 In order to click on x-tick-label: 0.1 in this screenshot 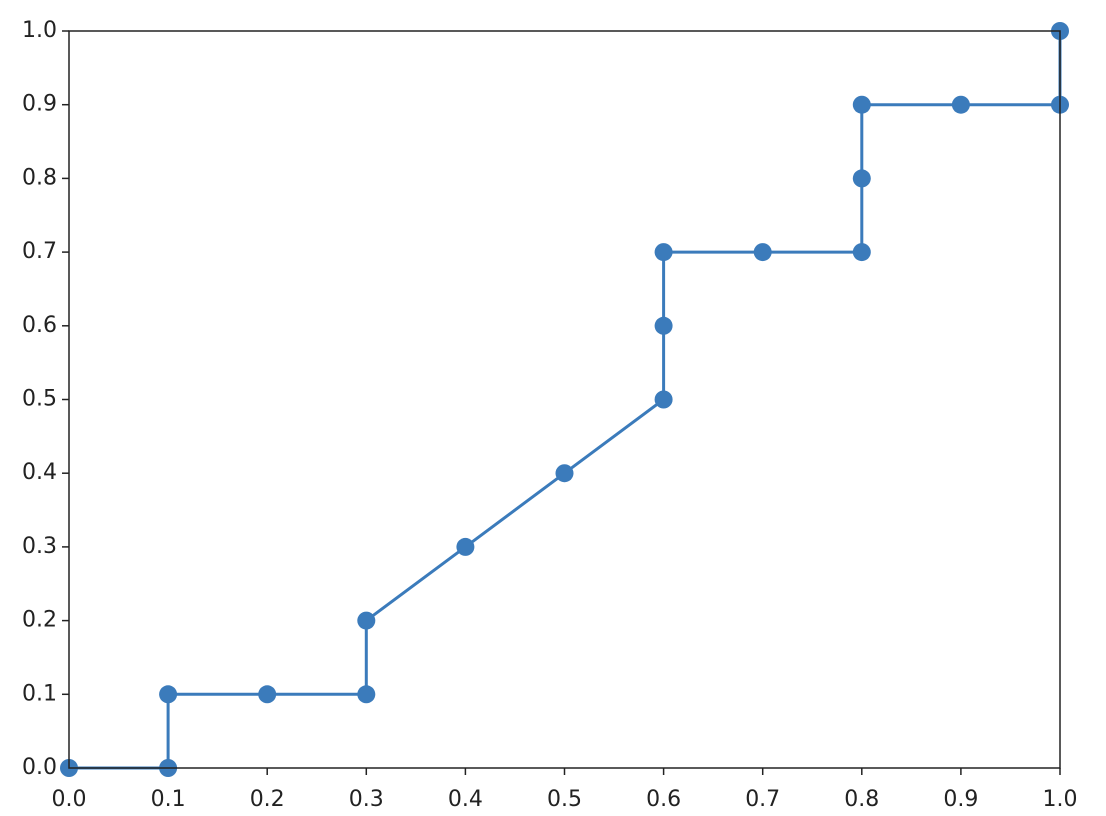, I will do `click(168, 799)`.